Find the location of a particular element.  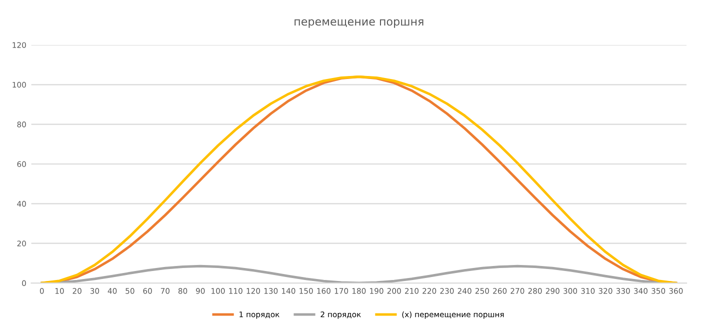

chart-title: перемещение поршня is located at coordinates (359, 23).